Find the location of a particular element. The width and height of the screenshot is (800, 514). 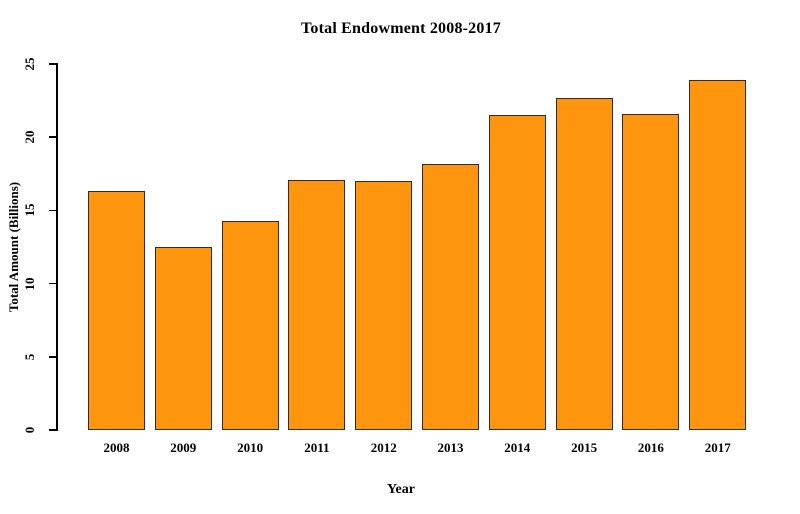

x-category-label-2013: 2013 is located at coordinates (450, 447).